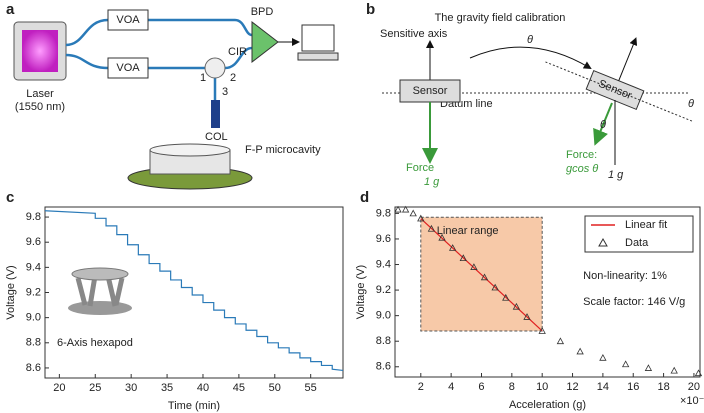  I want to click on keyboard, so click(318, 56).